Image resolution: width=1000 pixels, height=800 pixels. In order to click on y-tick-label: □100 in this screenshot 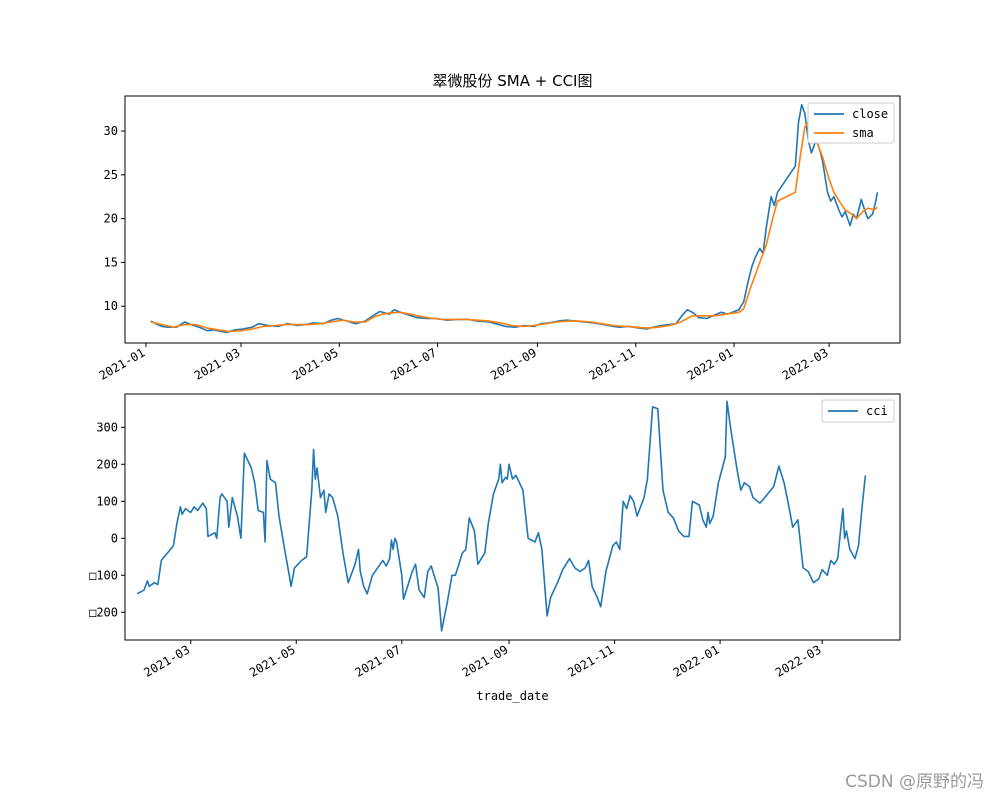, I will do `click(103, 575)`.